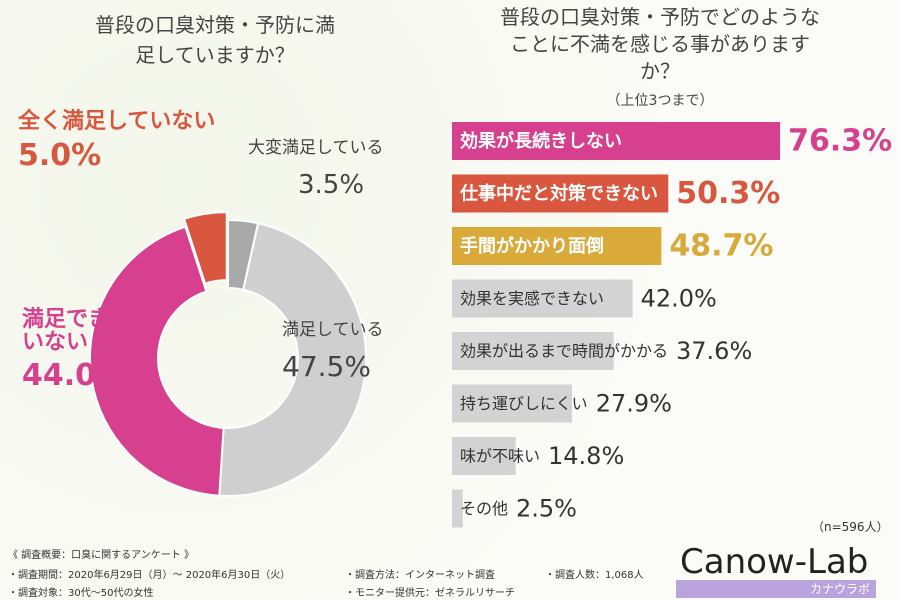 Image resolution: width=900 pixels, height=600 pixels. What do you see at coordinates (721, 246) in the screenshot?
I see `bar-value-label: 48.7%` at bounding box center [721, 246].